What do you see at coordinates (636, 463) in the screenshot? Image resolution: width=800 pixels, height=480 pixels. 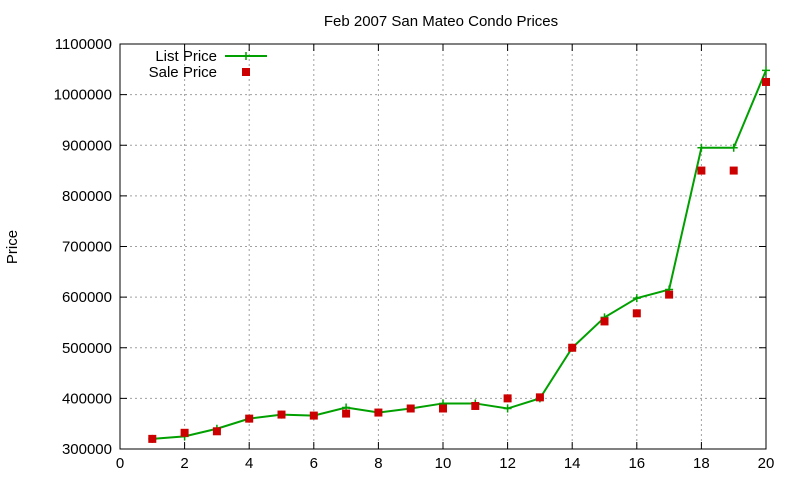 I see `x-tick-label: 16` at bounding box center [636, 463].